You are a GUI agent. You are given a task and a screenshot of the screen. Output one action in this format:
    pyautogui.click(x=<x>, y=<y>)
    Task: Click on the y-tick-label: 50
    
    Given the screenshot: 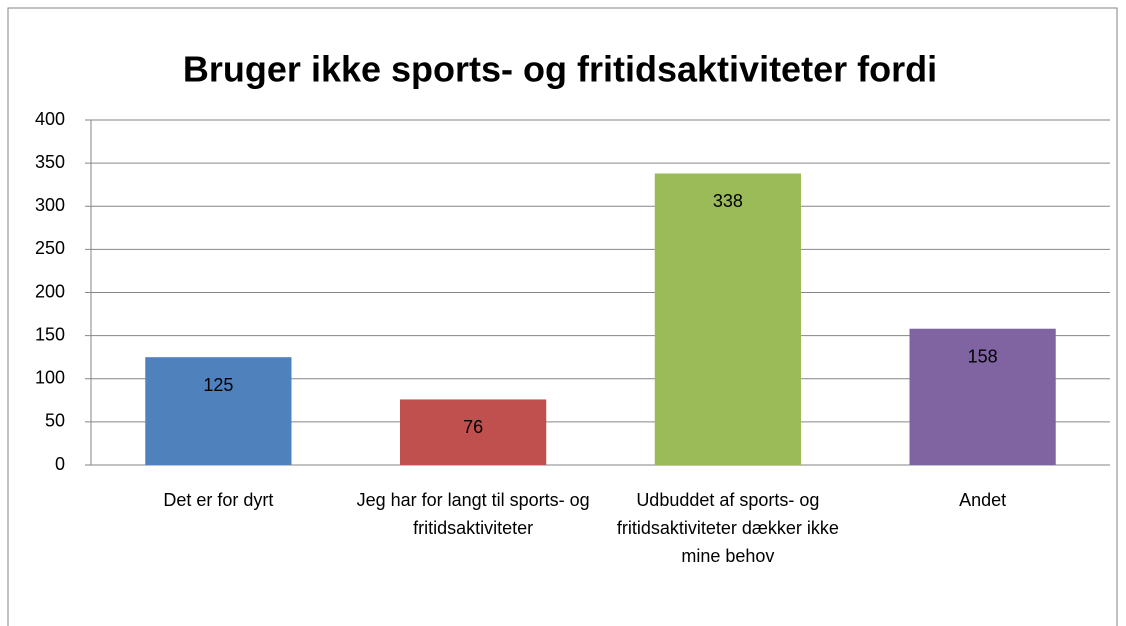 What is the action you would take?
    pyautogui.click(x=55, y=421)
    